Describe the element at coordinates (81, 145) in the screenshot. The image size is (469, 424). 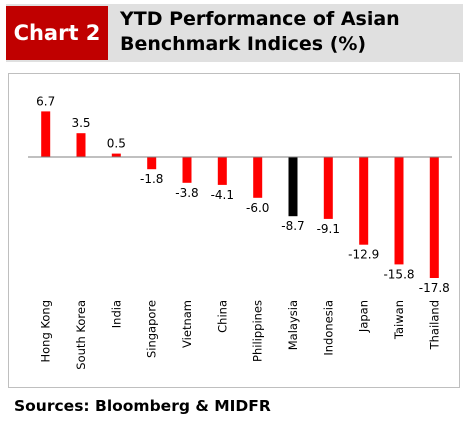
I see `bar-south-korea` at that location.